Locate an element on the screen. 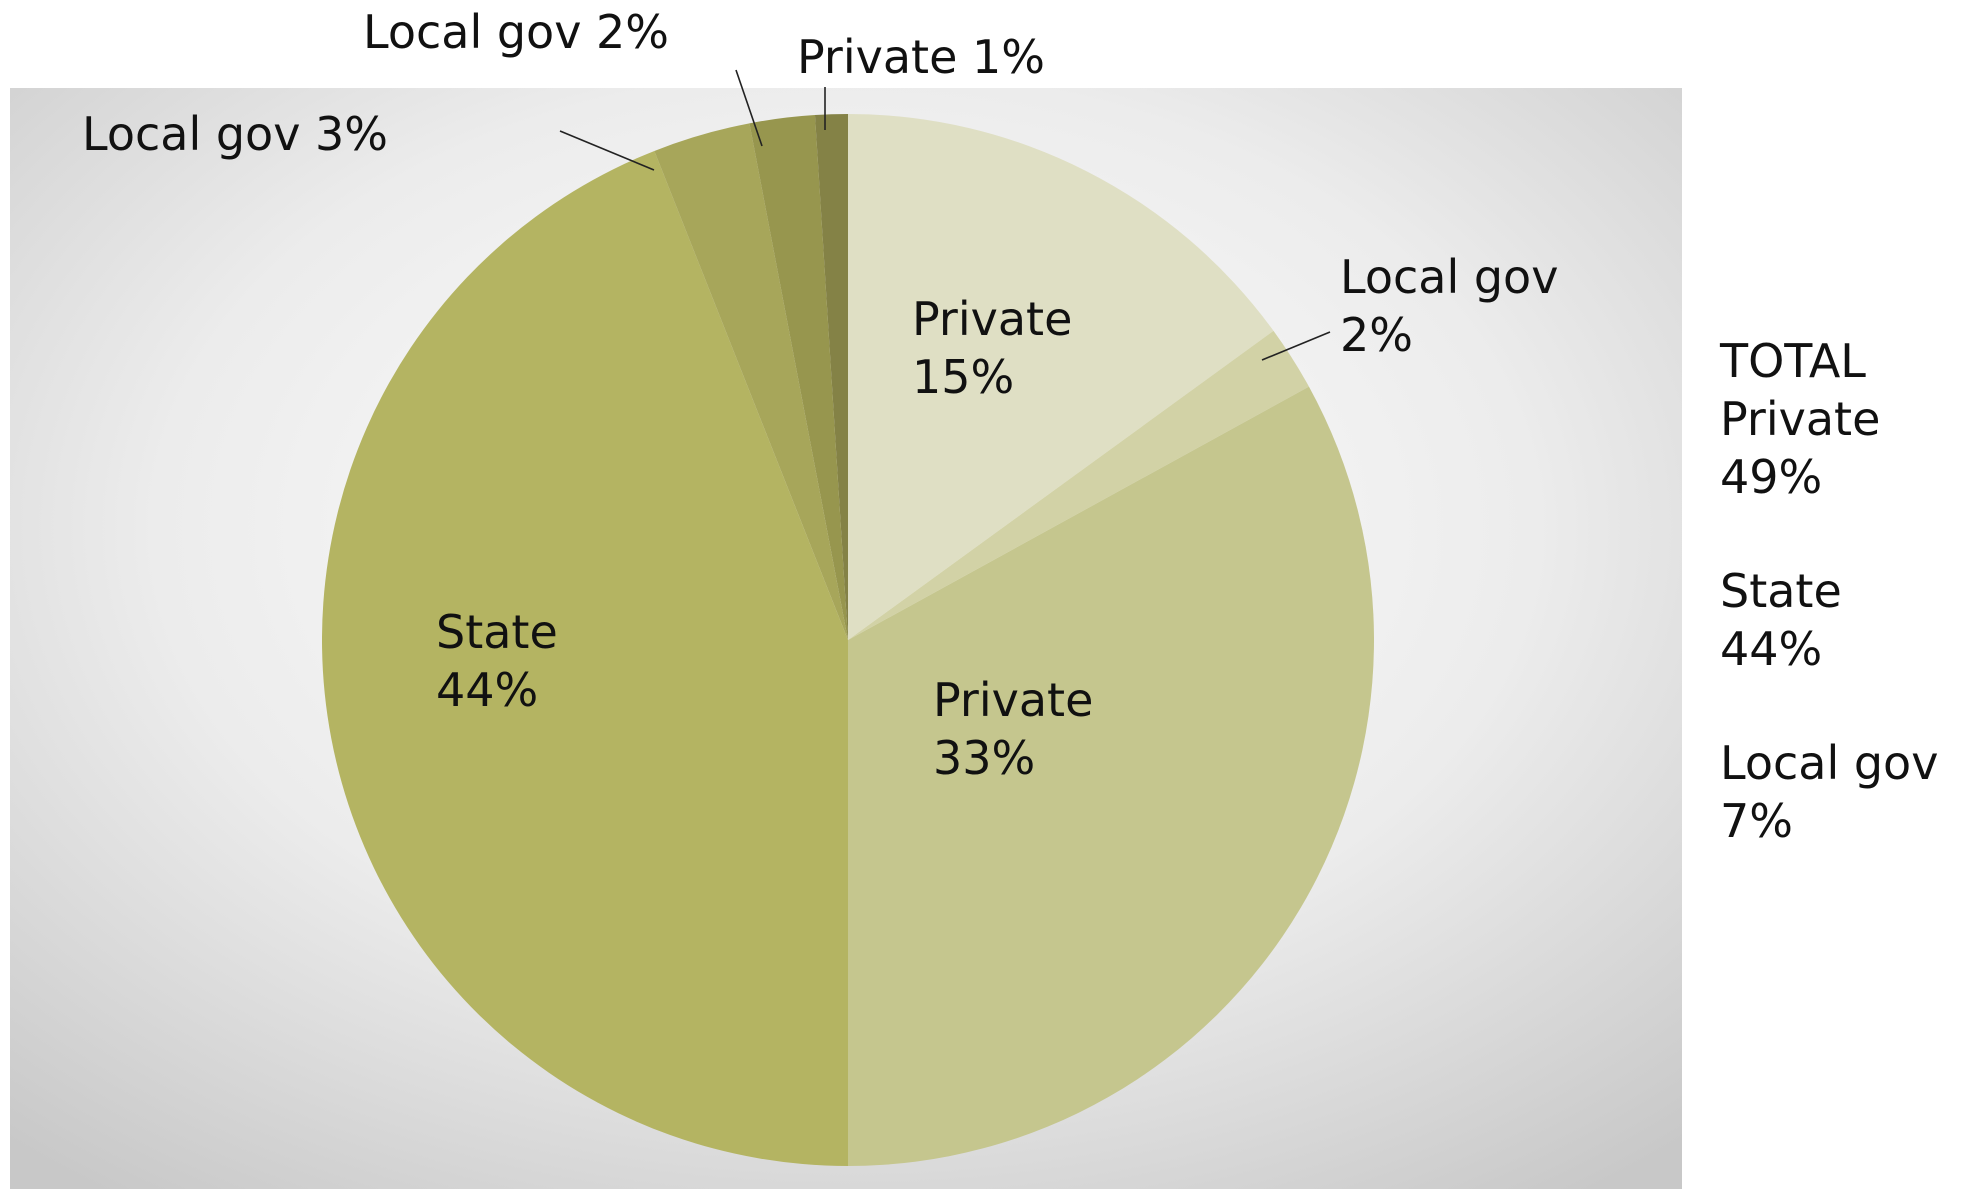 This screenshot has width=1967, height=1193. slice-label-4: Local gov 3% is located at coordinates (235, 134).